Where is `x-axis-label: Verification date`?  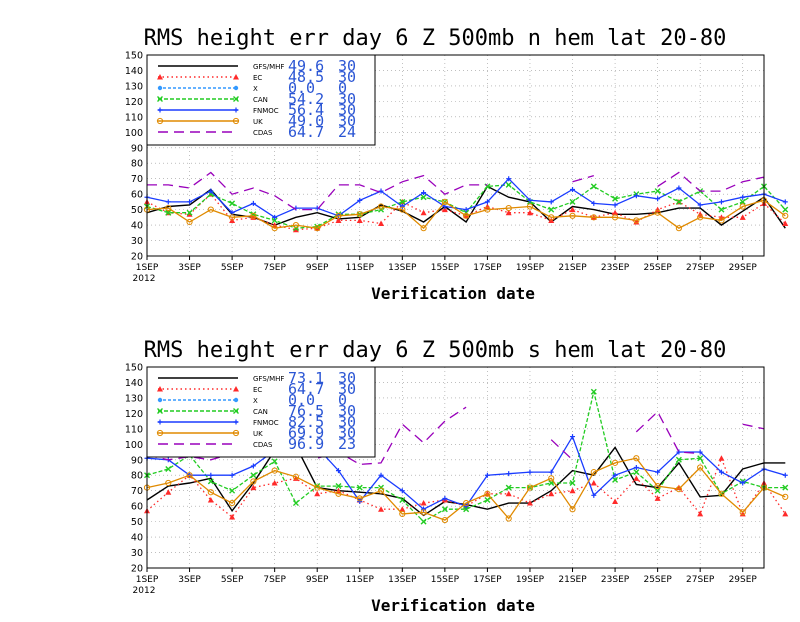
x-axis-label: Verification date is located at coordinates (453, 605).